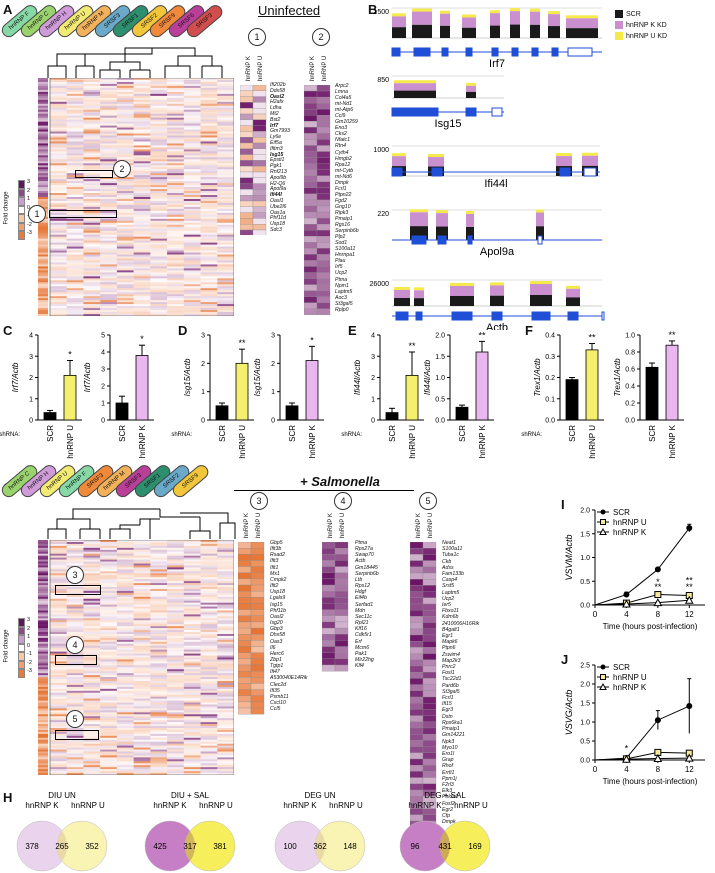 The width and height of the screenshot is (715, 873). I want to click on y-axis-label: VSVM/Actb, so click(569, 557).